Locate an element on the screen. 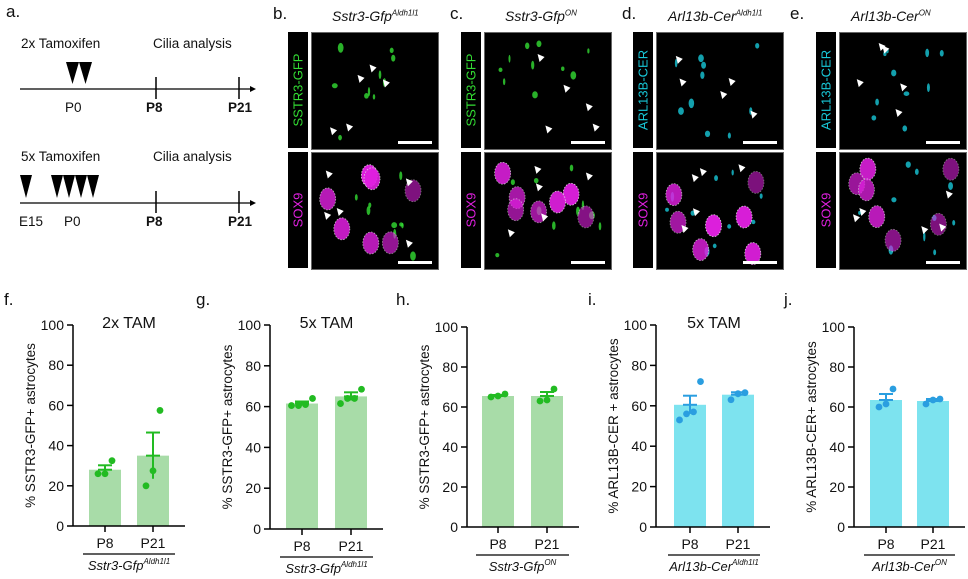  micrograph-title: Sstr3-GfpAldh1l1 is located at coordinates (375, 16).